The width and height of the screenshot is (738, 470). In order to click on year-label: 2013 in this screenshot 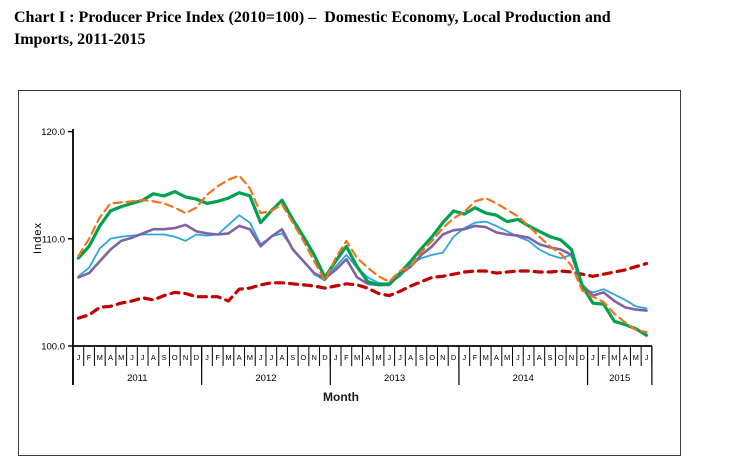, I will do `click(394, 378)`.